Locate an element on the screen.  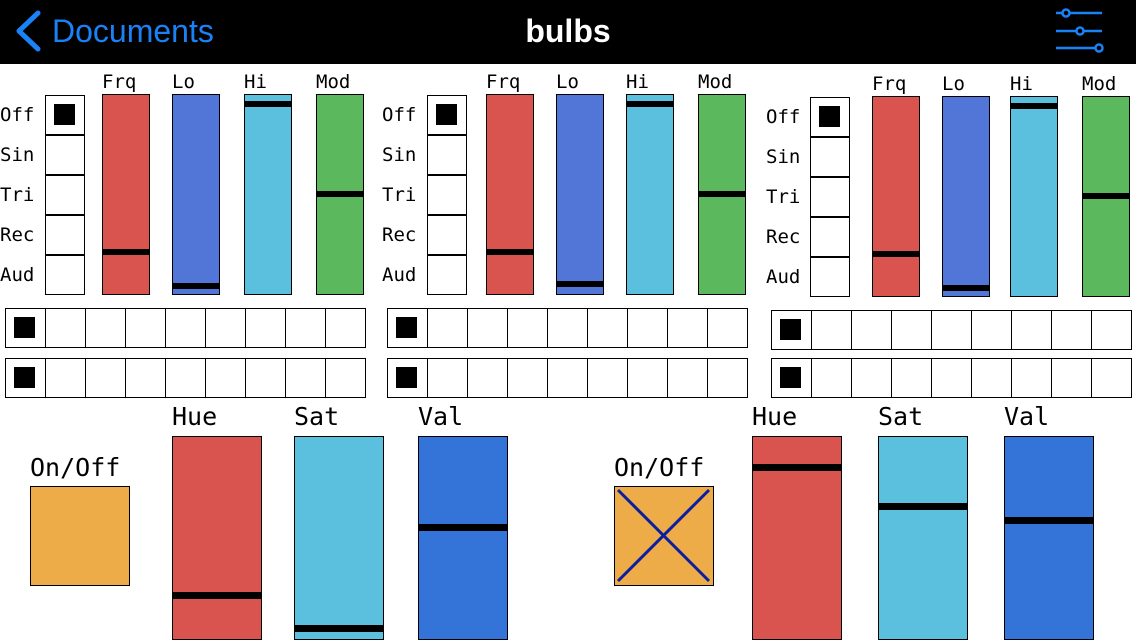
back-button: Documents is located at coordinates (114, 31).